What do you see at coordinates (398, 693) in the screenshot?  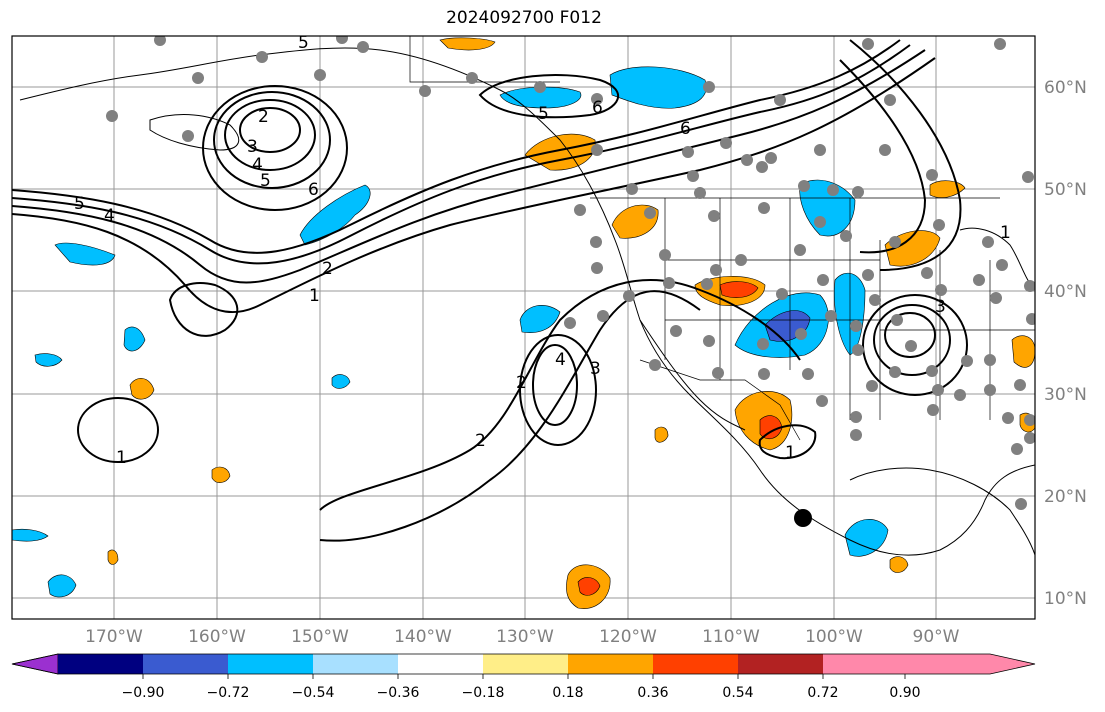 I see `colorbar-tick-label: −0.36` at bounding box center [398, 693].